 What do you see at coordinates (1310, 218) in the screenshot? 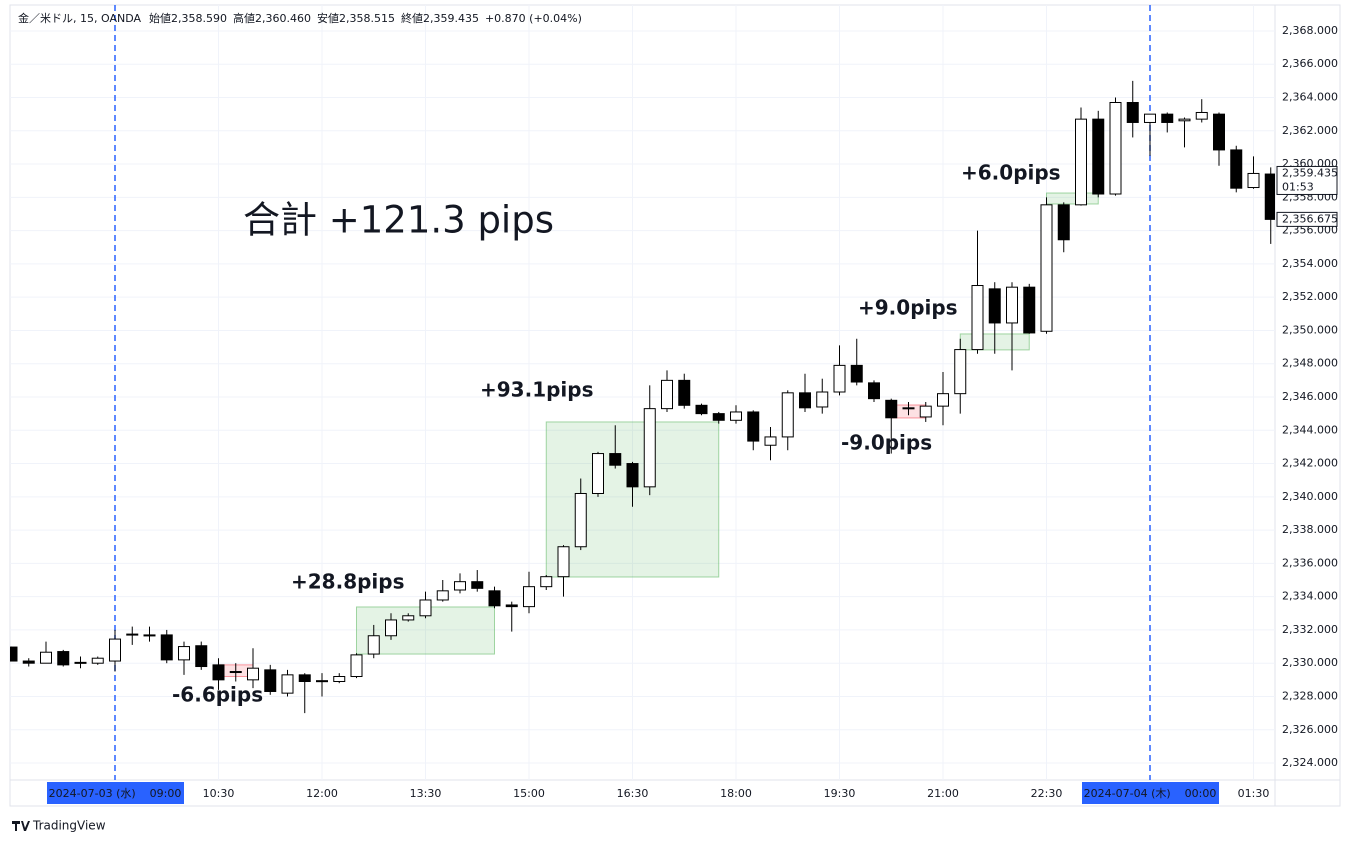
I see `price-label: 2,356.675` at bounding box center [1310, 218].